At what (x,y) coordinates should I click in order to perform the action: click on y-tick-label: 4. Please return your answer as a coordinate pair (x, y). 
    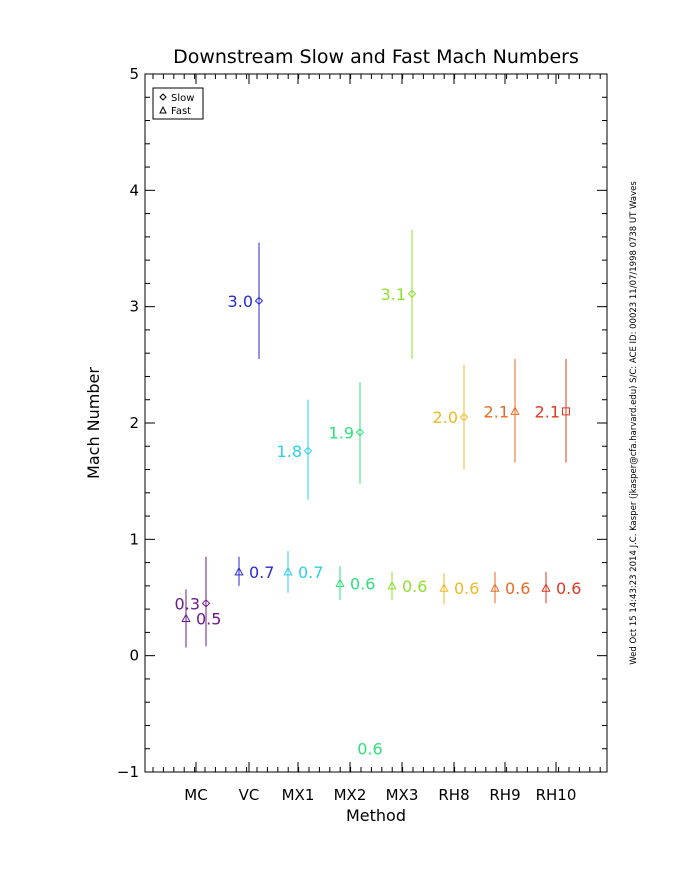
    Looking at the image, I should click on (134, 190).